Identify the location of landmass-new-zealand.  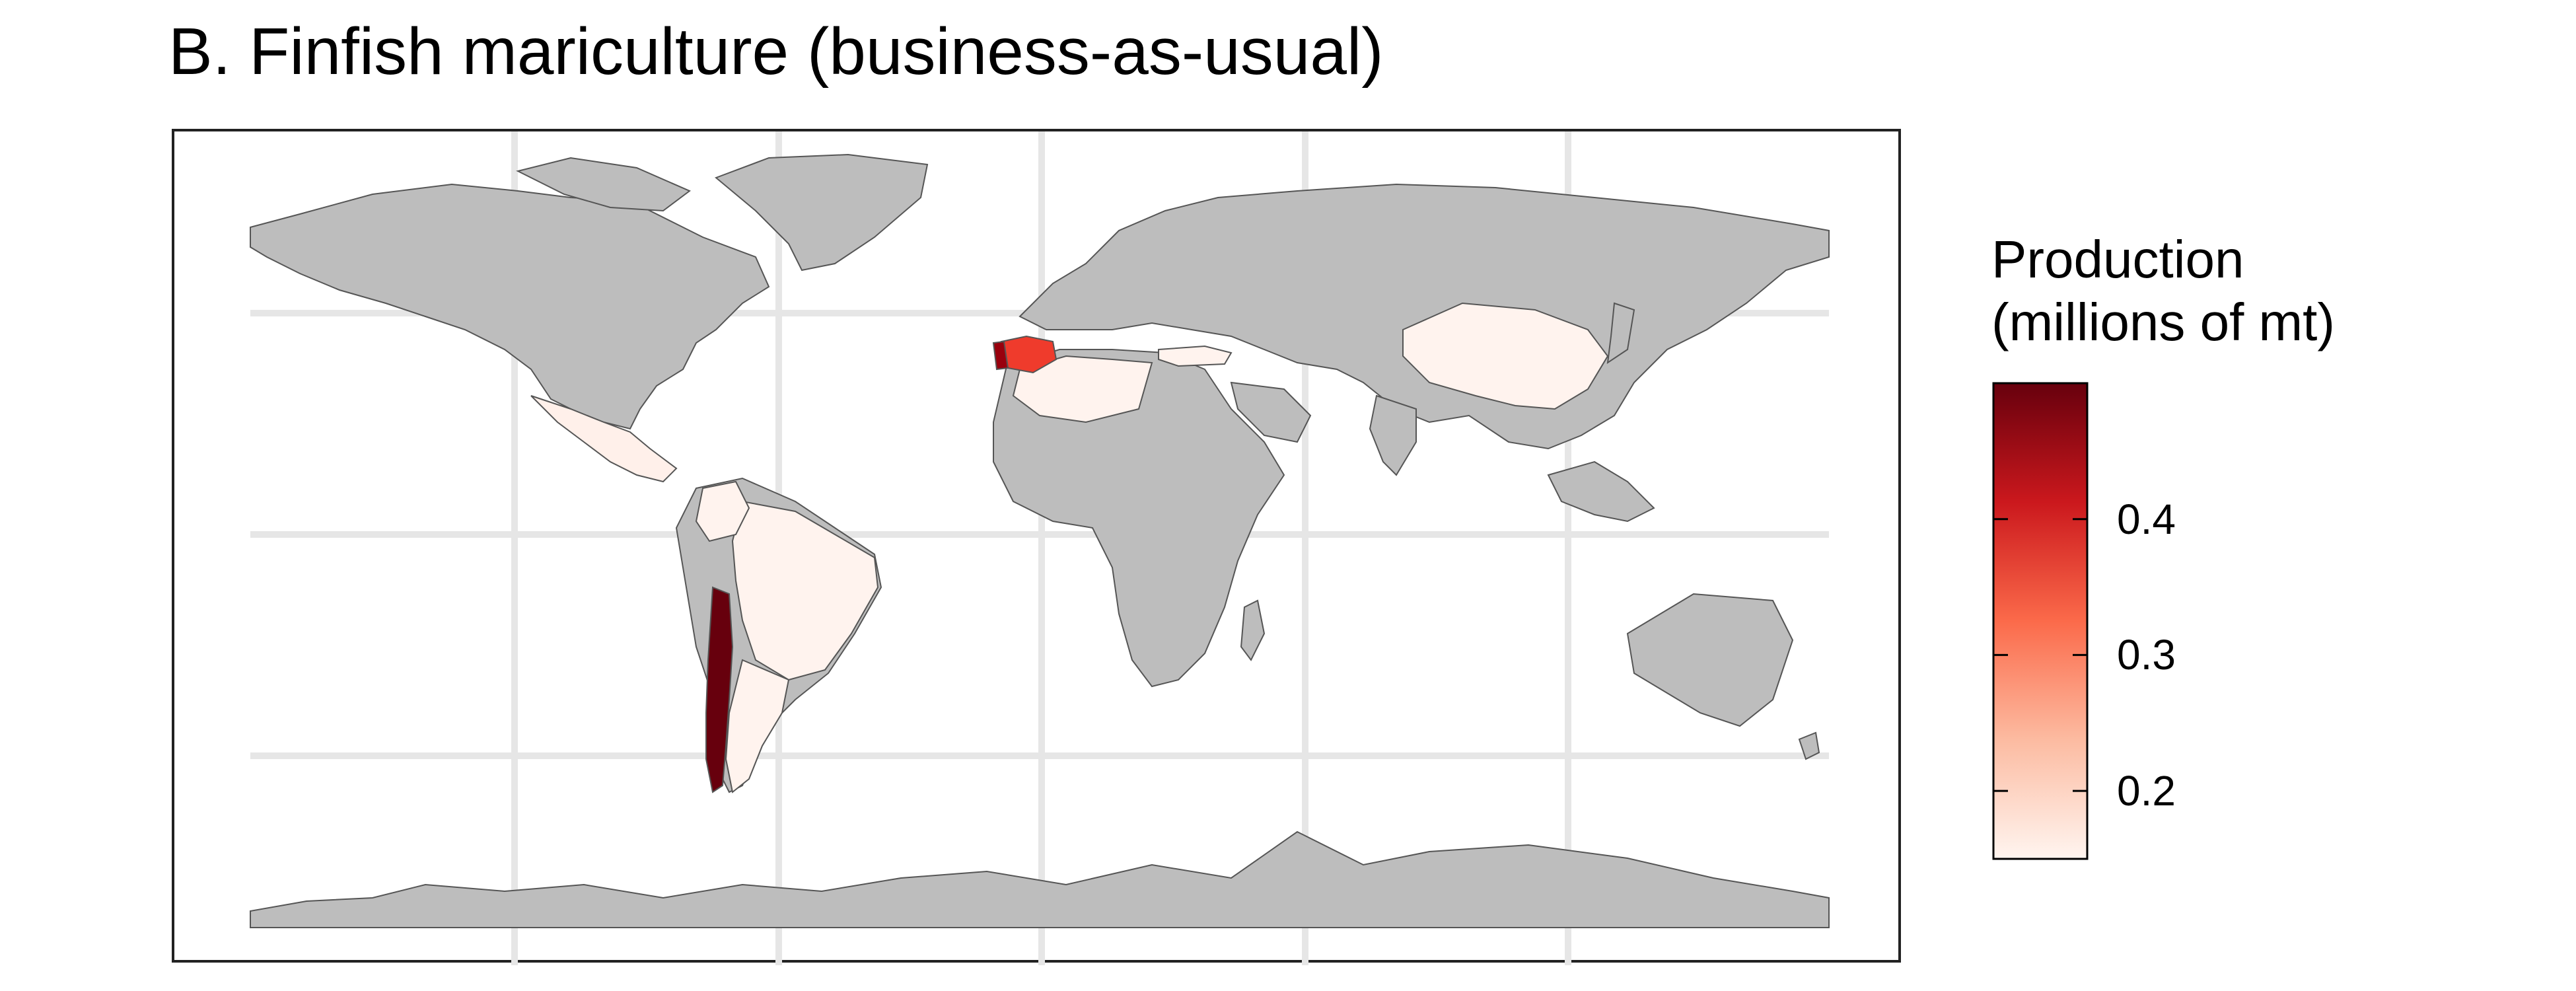
(1809, 745).